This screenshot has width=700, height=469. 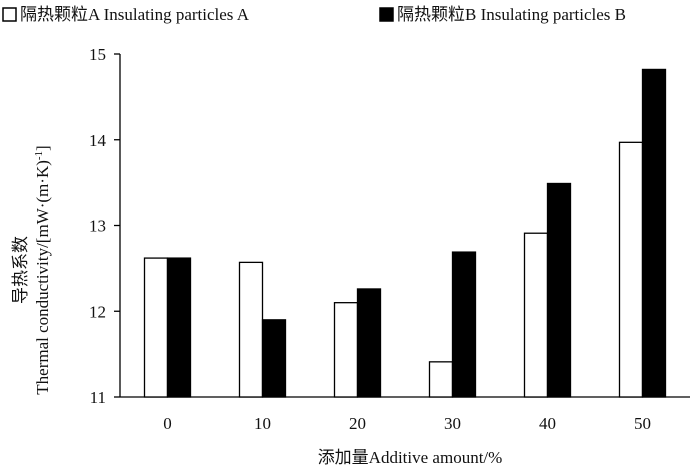 What do you see at coordinates (97, 54) in the screenshot?
I see `y-tick-label-15: 15` at bounding box center [97, 54].